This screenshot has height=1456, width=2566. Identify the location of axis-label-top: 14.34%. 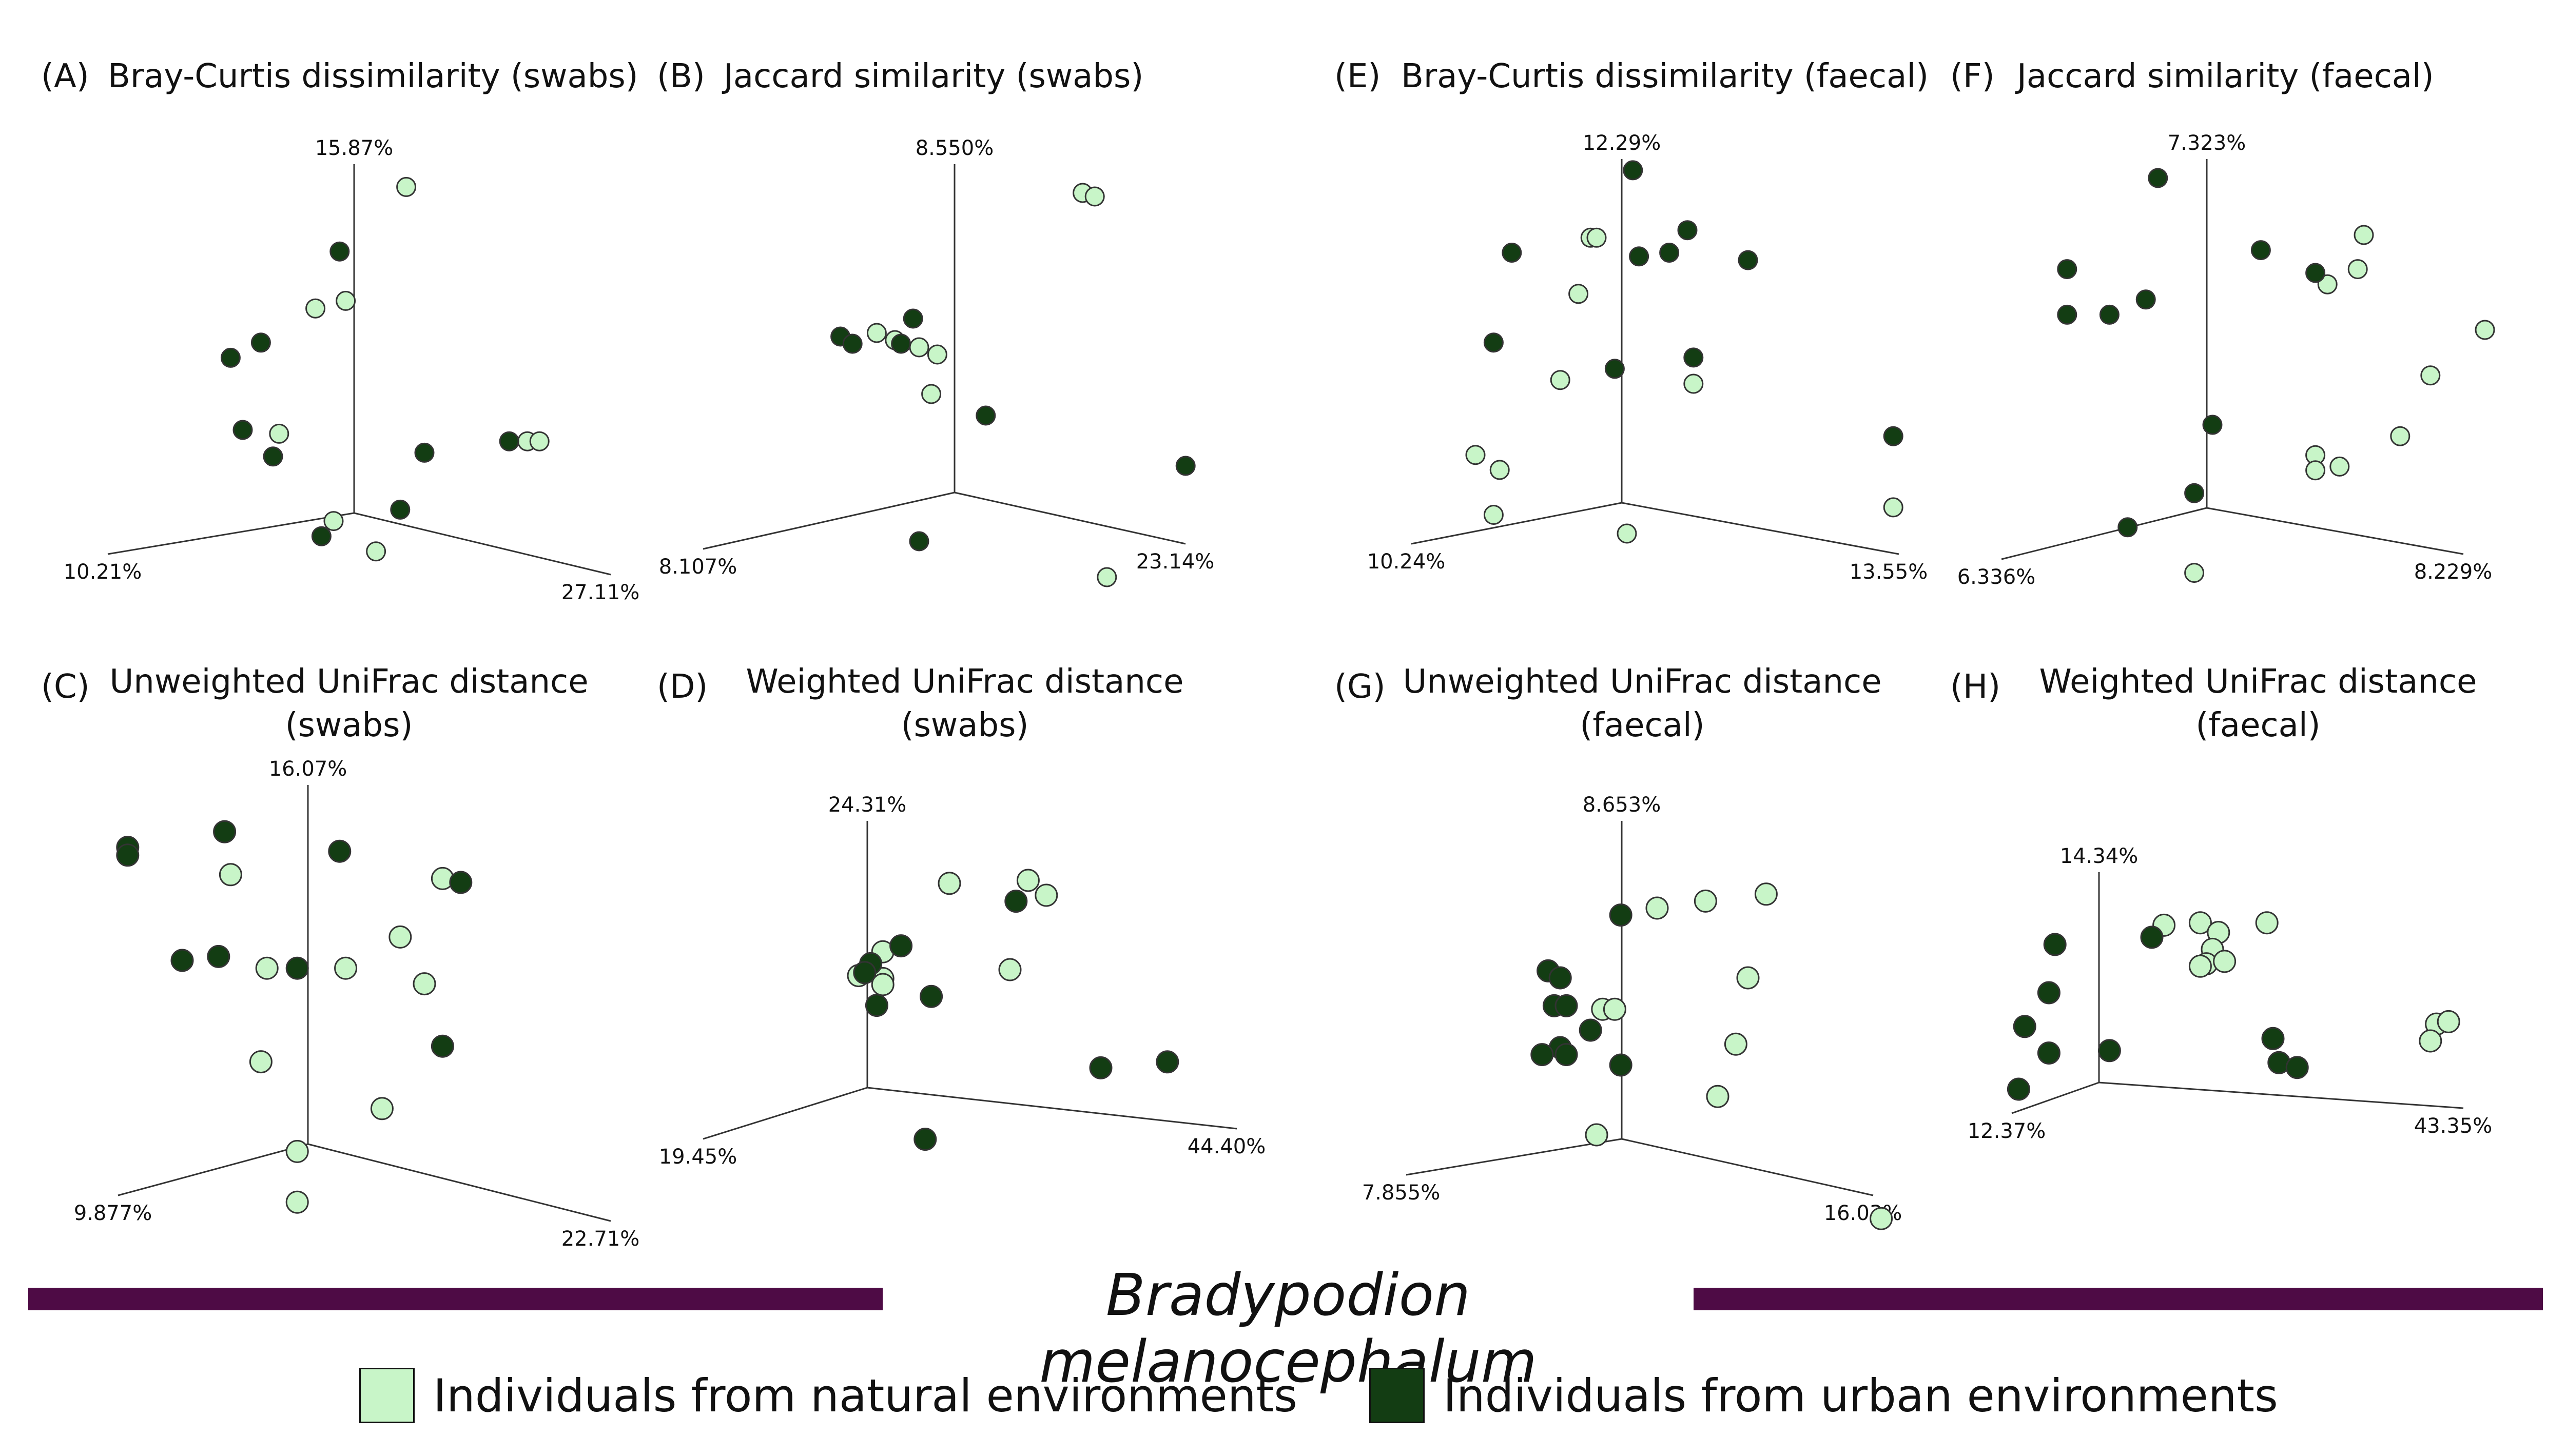
(2099, 856).